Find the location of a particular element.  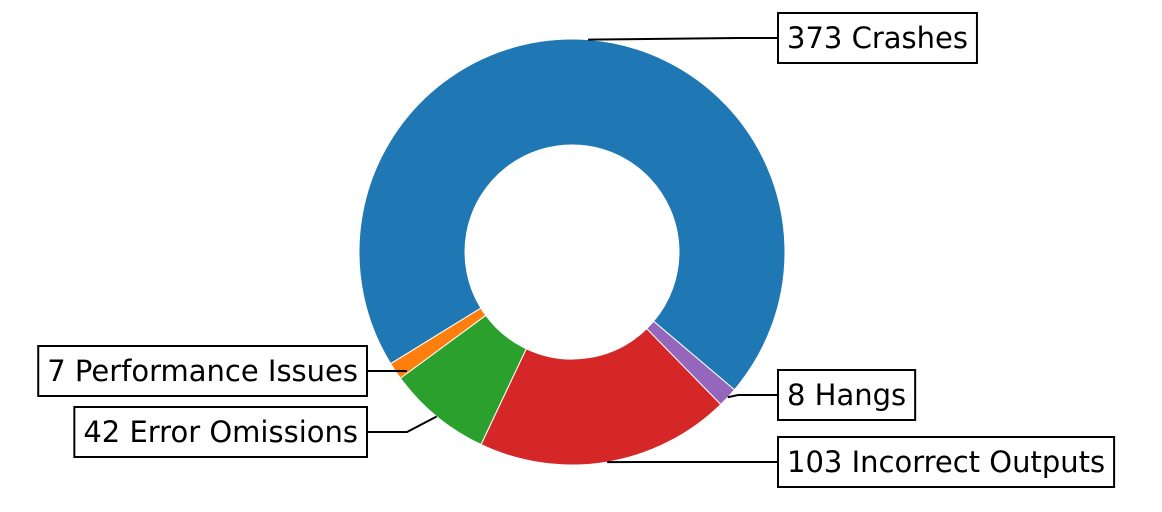

slice-label: 373 Crashes is located at coordinates (877, 38).